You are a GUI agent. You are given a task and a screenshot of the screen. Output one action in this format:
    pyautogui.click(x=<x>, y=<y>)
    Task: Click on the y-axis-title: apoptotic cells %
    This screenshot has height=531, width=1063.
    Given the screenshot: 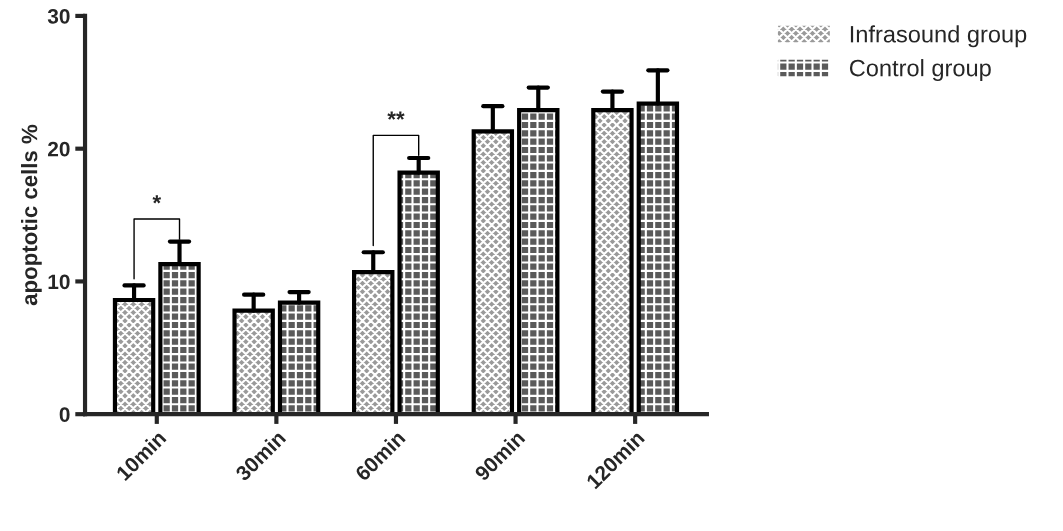 What is the action you would take?
    pyautogui.click(x=31, y=215)
    